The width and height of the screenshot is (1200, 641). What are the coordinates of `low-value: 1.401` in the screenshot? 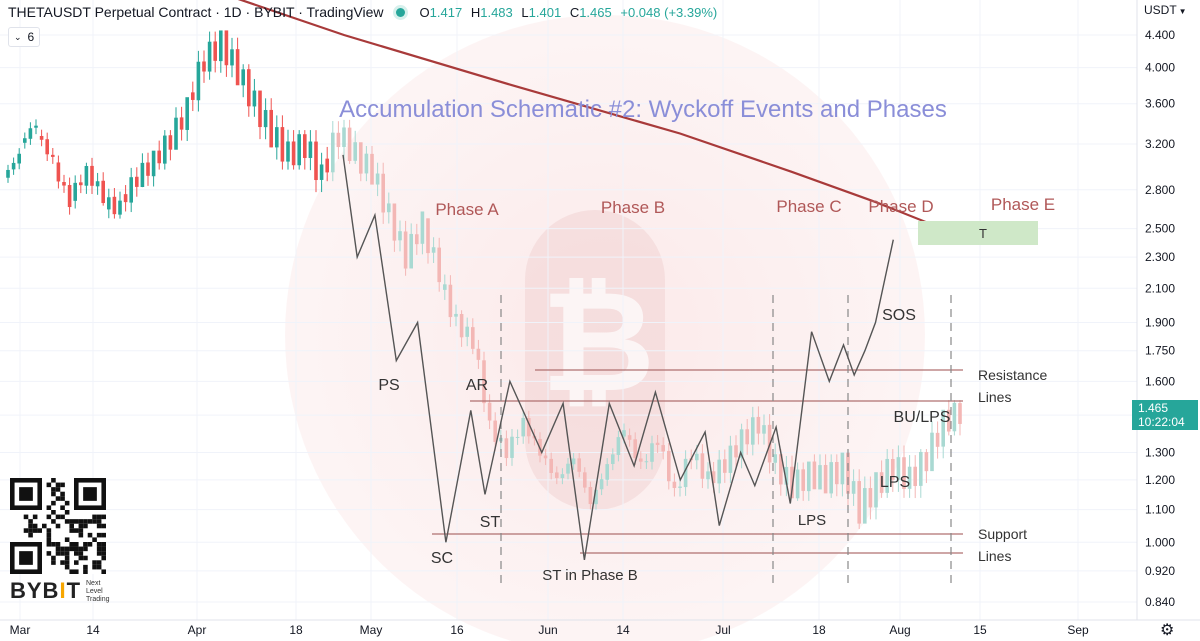 It's located at (545, 12).